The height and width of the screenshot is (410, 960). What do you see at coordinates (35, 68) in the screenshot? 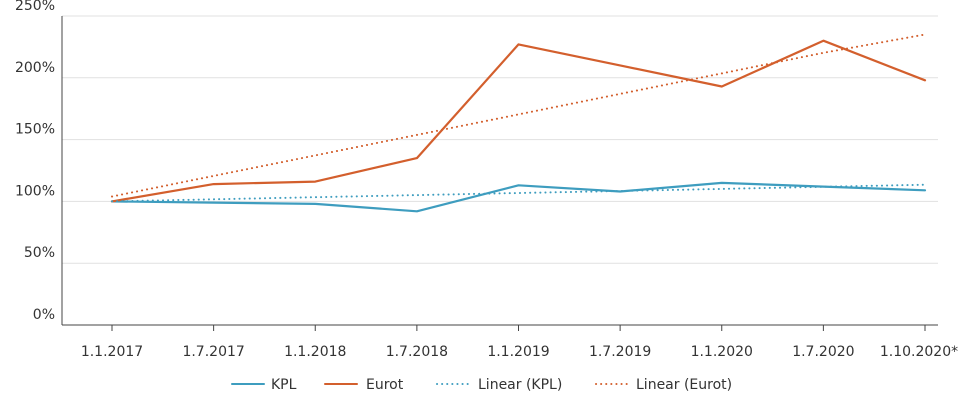
I see `y-tick-label: 200%` at bounding box center [35, 68].